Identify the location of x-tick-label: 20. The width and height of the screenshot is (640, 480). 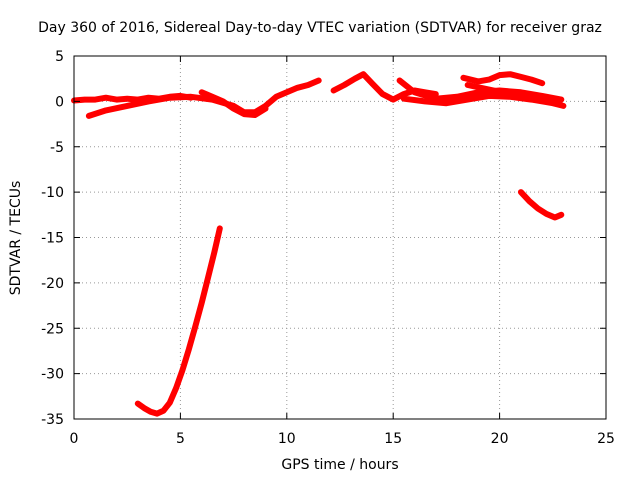
(500, 439).